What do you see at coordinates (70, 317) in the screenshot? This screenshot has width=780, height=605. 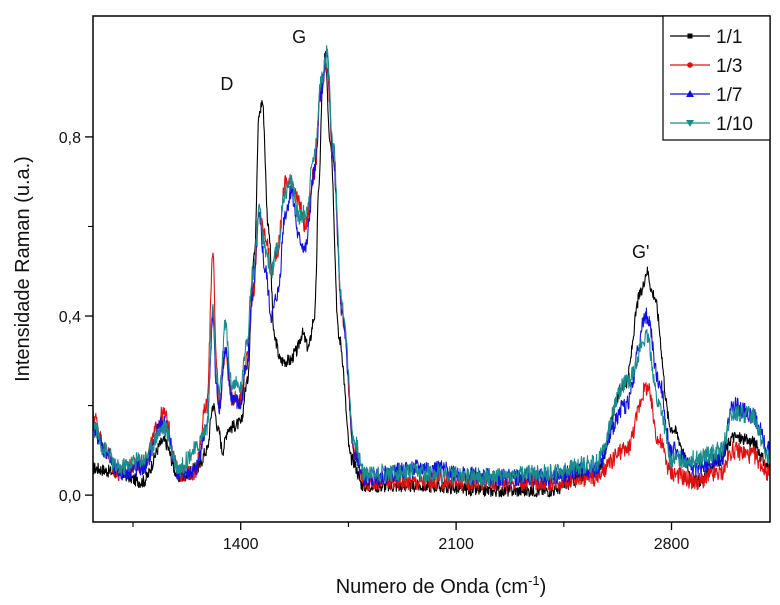 I see `y-tick-label: 0,4` at bounding box center [70, 317].